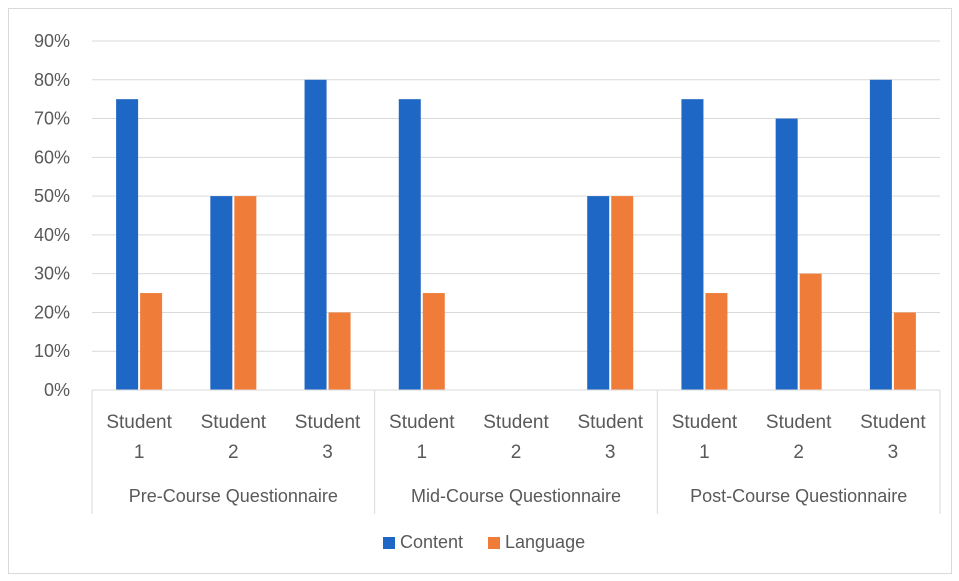 Image resolution: width=959 pixels, height=581 pixels. What do you see at coordinates (798, 496) in the screenshot?
I see `group-label: Post-Course Questionnaire` at bounding box center [798, 496].